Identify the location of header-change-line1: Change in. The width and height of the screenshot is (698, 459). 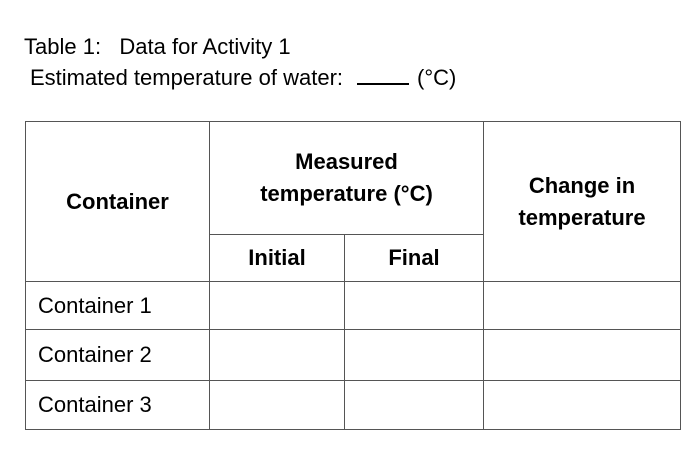
(582, 185).